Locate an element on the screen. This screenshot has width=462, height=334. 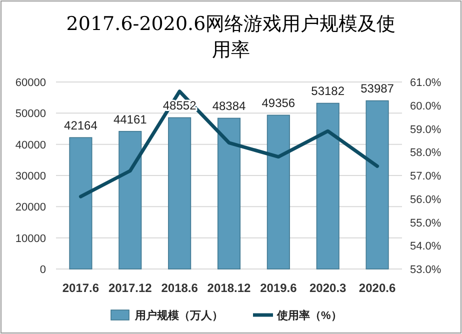
legend-label: 用户规模（万人） is located at coordinates (178, 315).